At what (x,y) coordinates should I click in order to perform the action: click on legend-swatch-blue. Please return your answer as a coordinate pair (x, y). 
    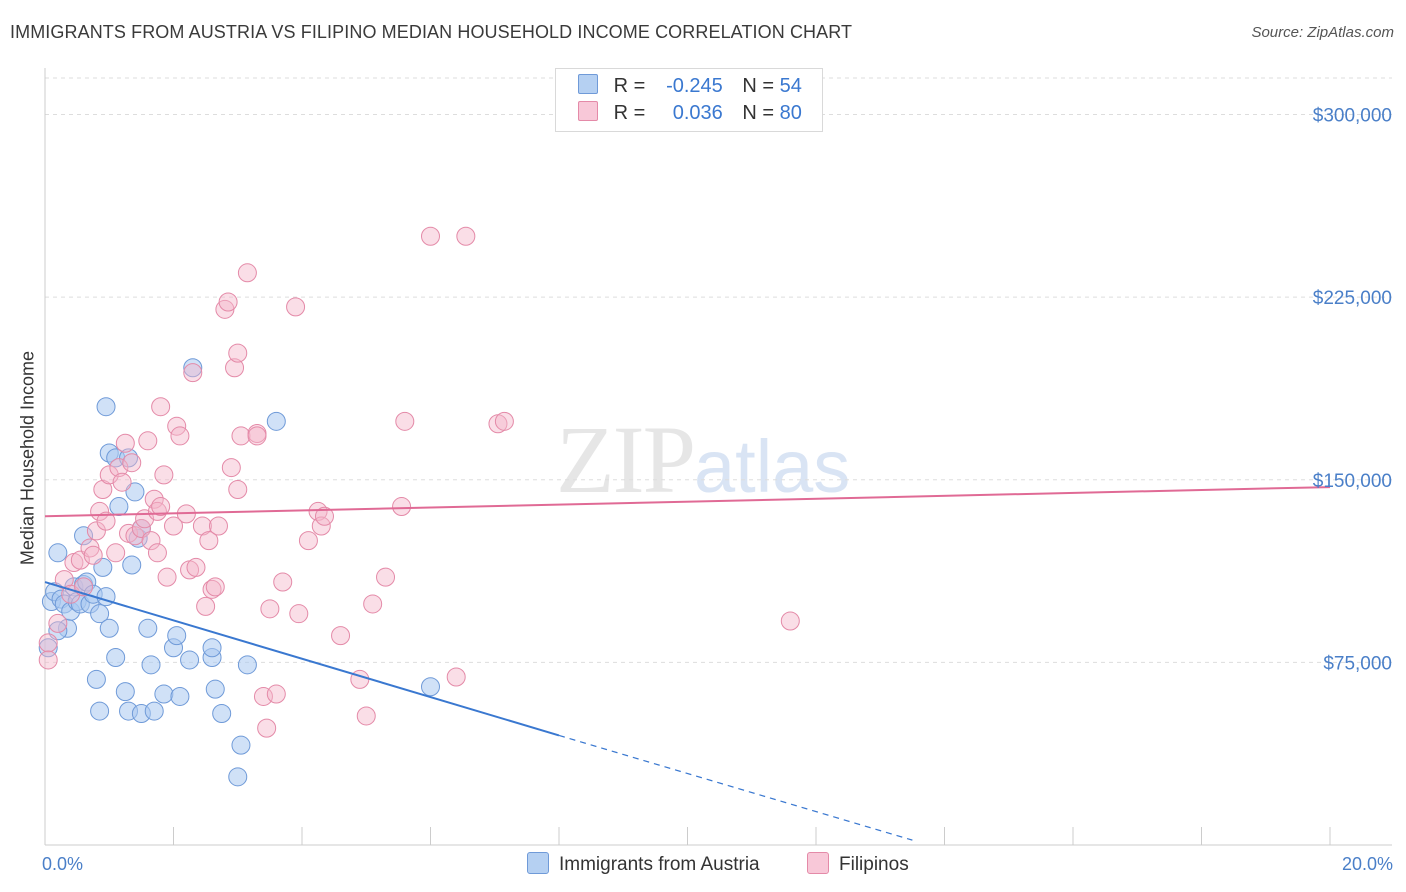
    Looking at the image, I should click on (588, 84).